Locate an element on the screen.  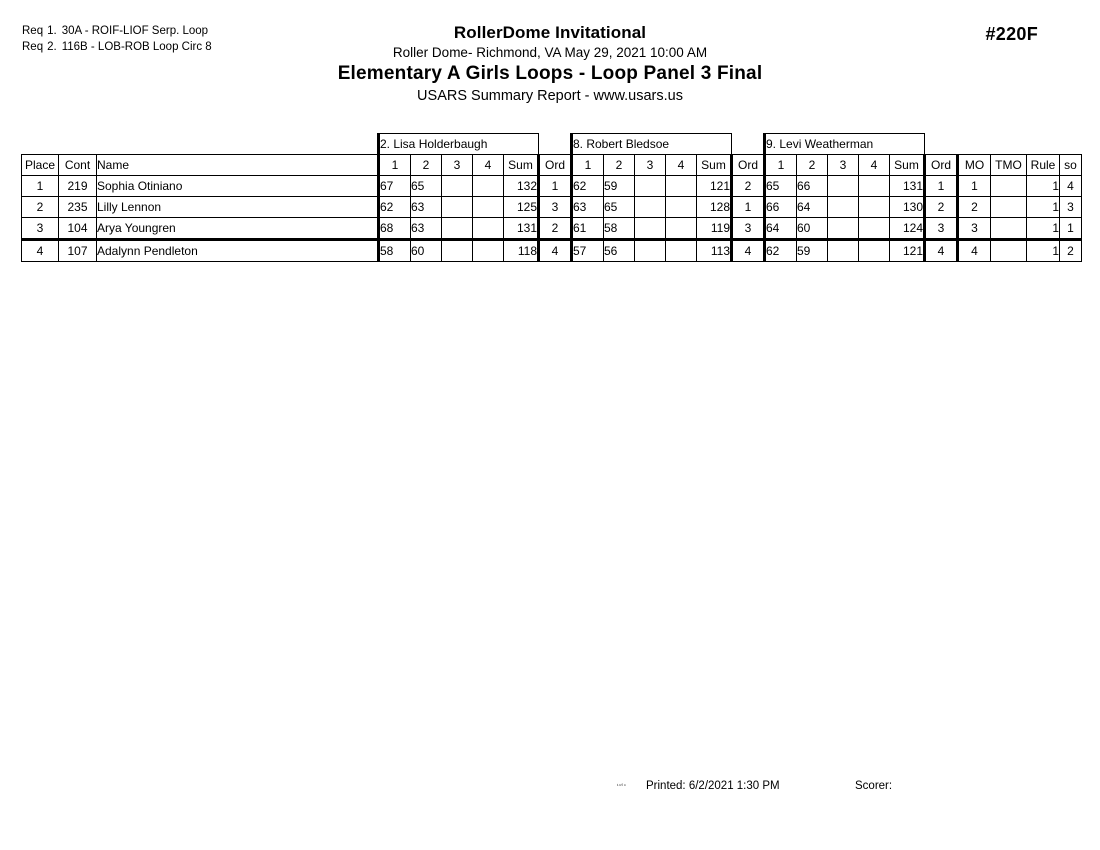
row-j1-score-1: 67 is located at coordinates (394, 186).